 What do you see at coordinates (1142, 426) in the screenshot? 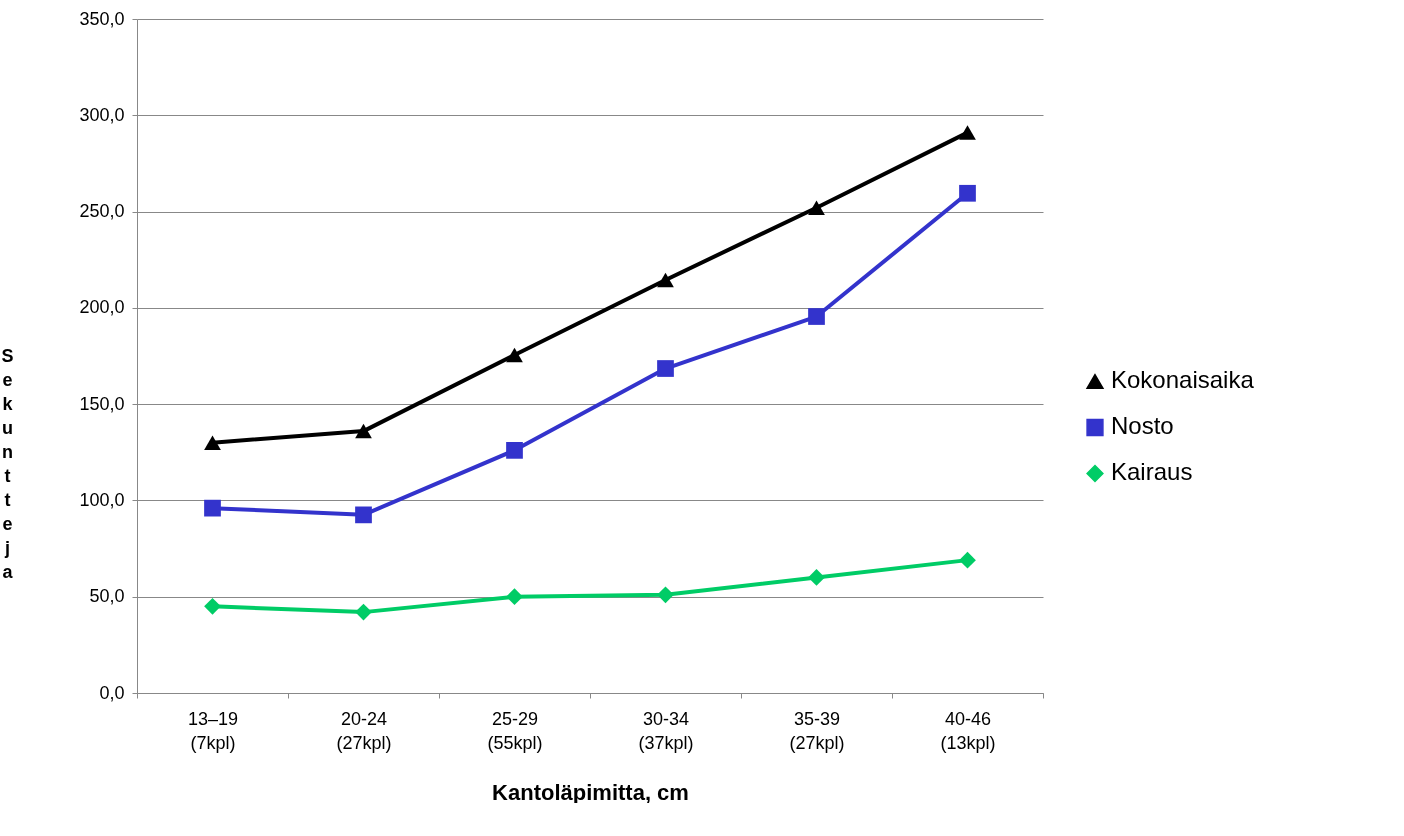
I see `legend-label: Nosto` at bounding box center [1142, 426].